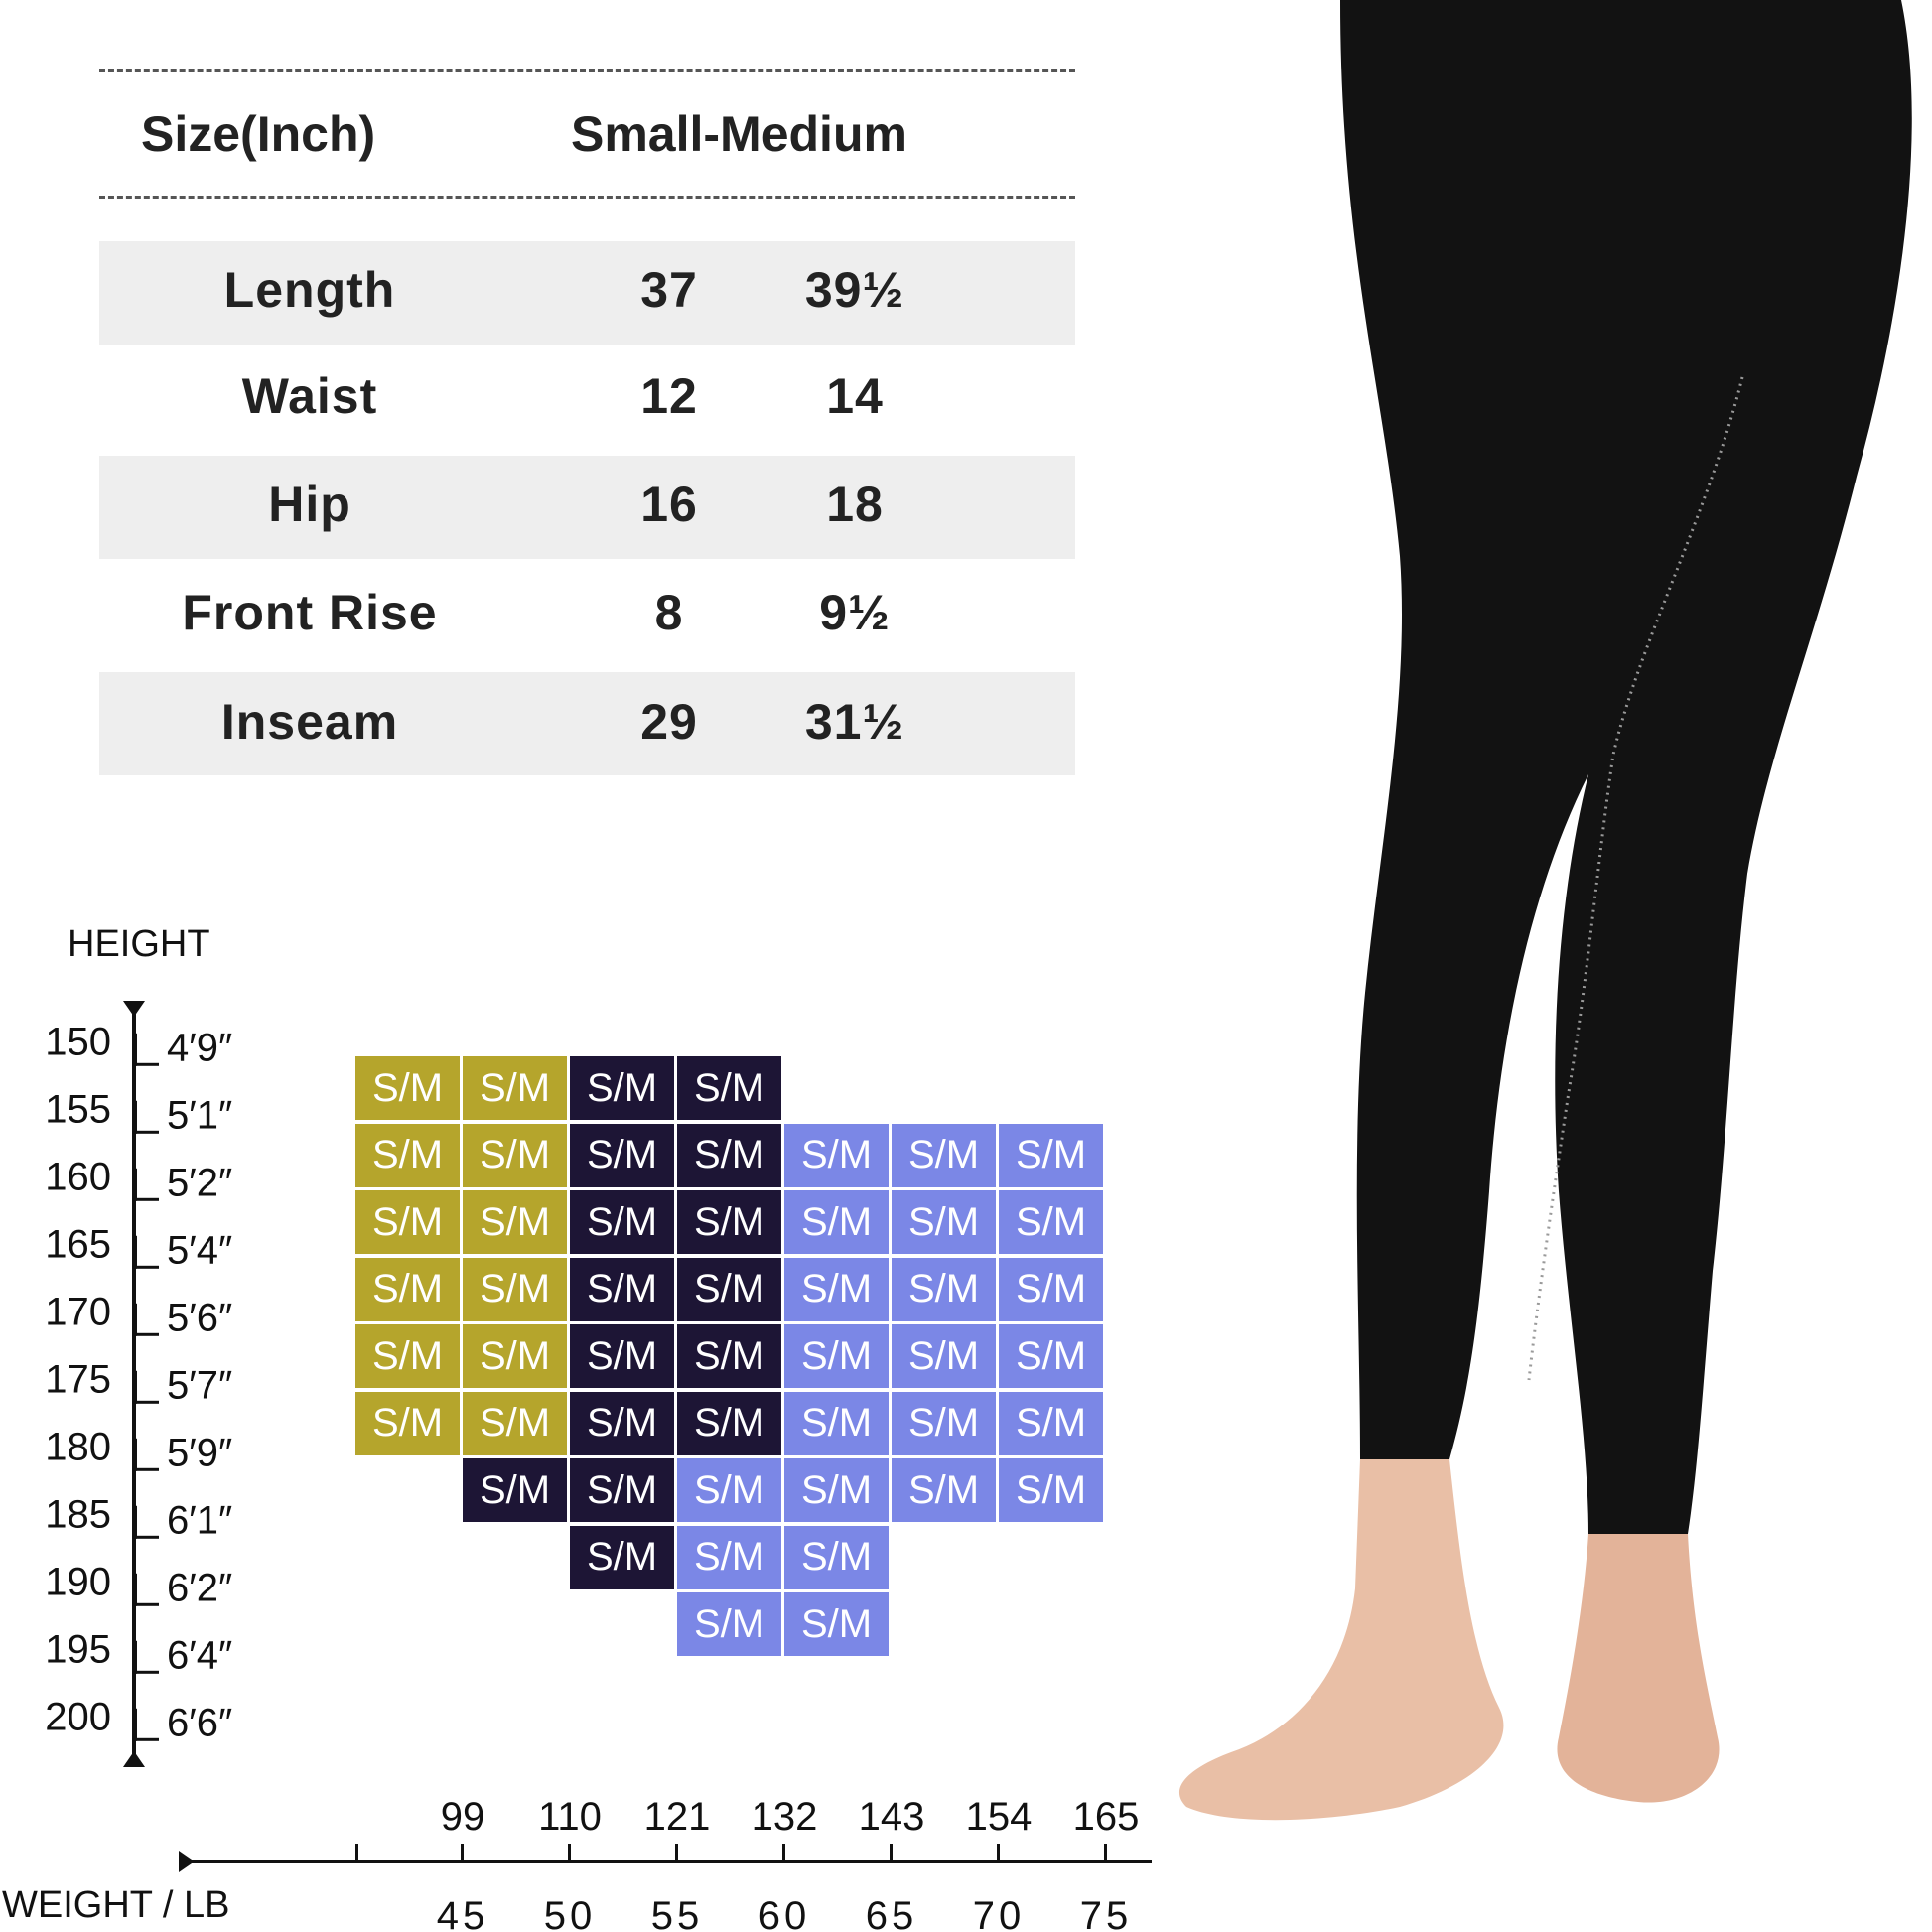 This screenshot has width=1932, height=1932. I want to click on size-row-v1: 37, so click(669, 290).